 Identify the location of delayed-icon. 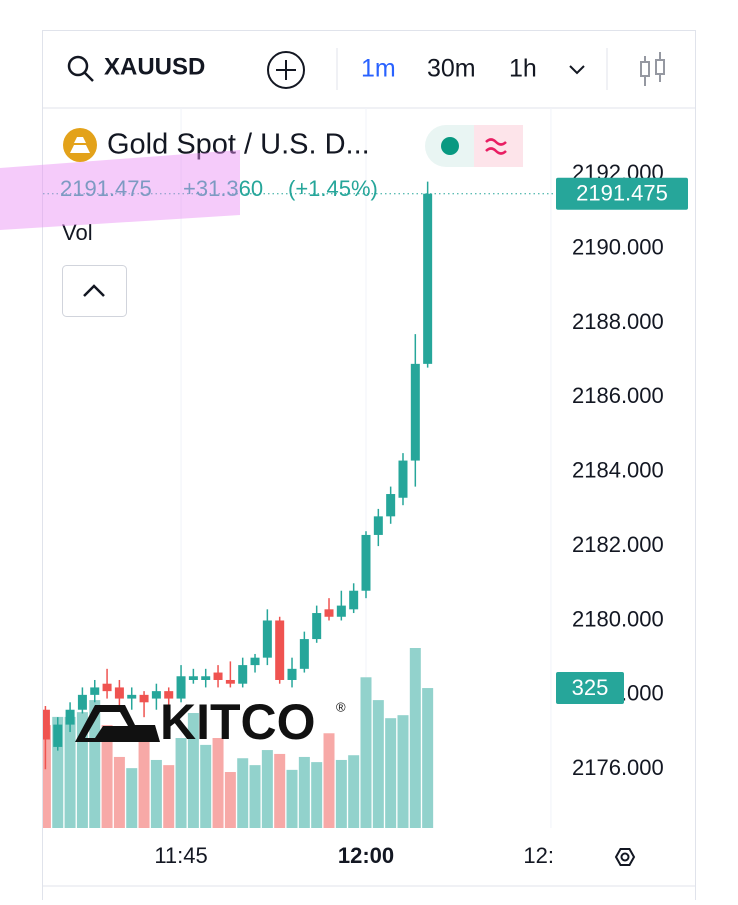
(496, 146).